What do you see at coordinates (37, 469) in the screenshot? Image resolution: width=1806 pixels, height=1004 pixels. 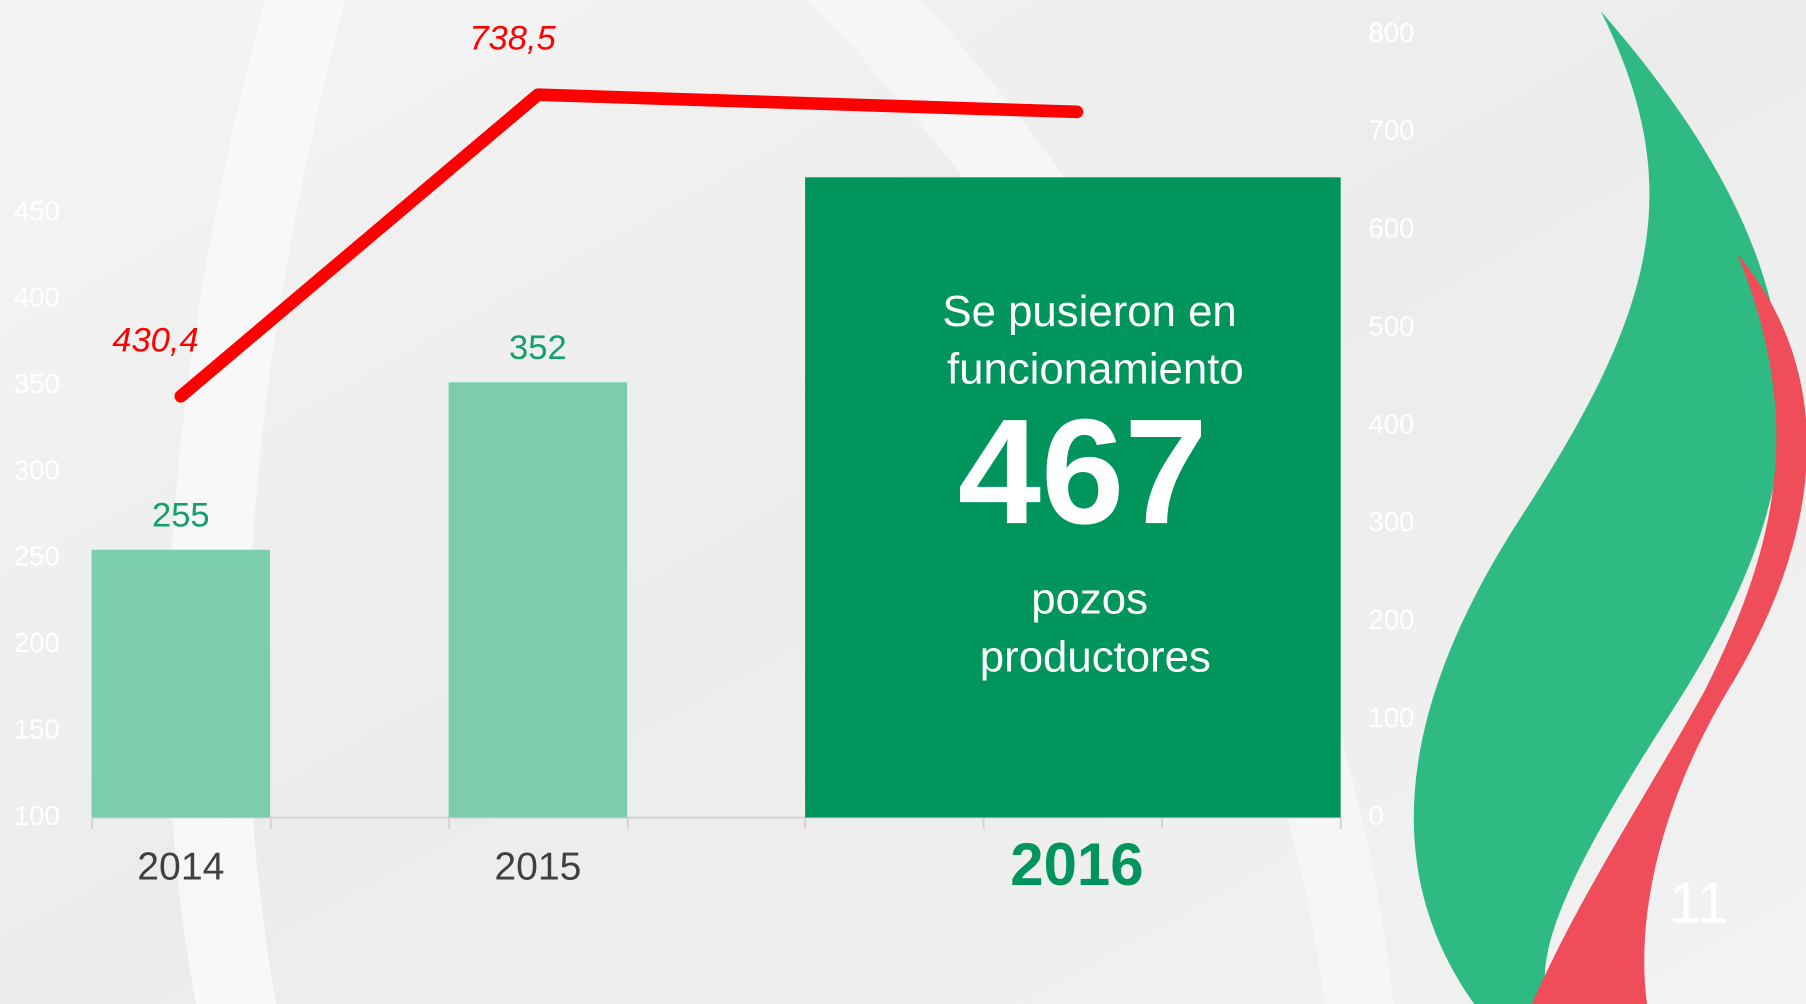 I see `y-tick-label: 300` at bounding box center [37, 469].